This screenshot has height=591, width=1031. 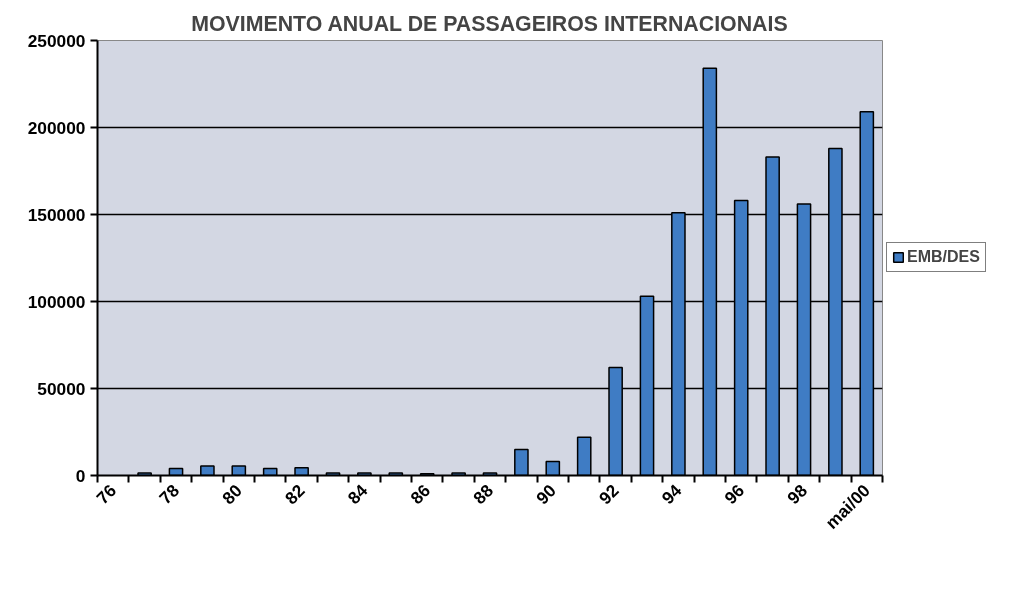 I want to click on x-tick-label: 88, so click(x=483, y=494).